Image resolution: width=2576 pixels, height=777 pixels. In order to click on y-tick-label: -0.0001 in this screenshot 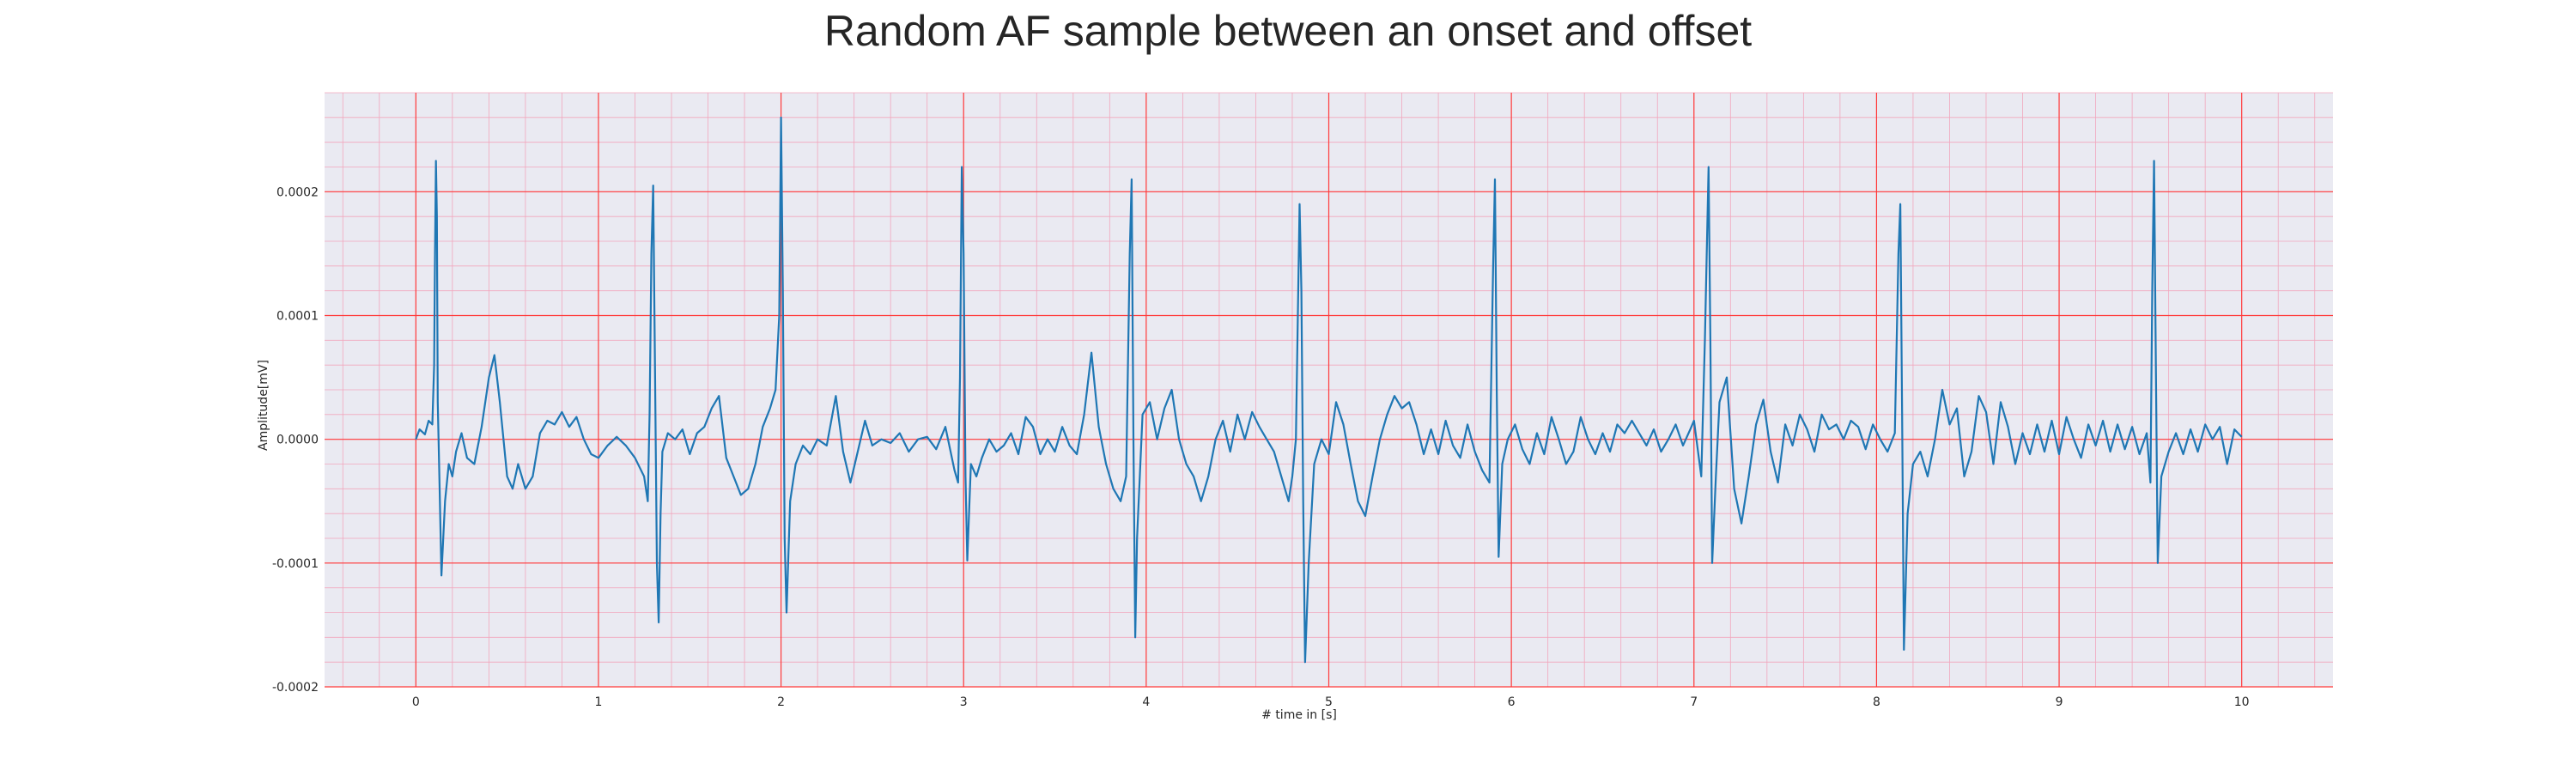, I will do `click(295, 564)`.